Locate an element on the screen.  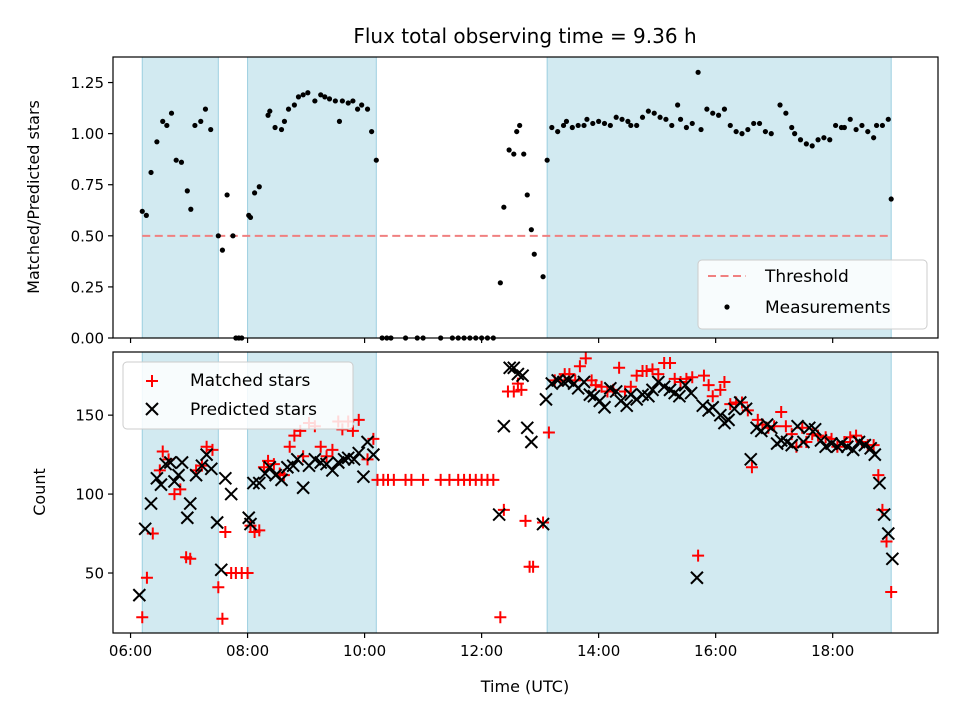
measurements-legend-label: Measurements is located at coordinates (828, 308).